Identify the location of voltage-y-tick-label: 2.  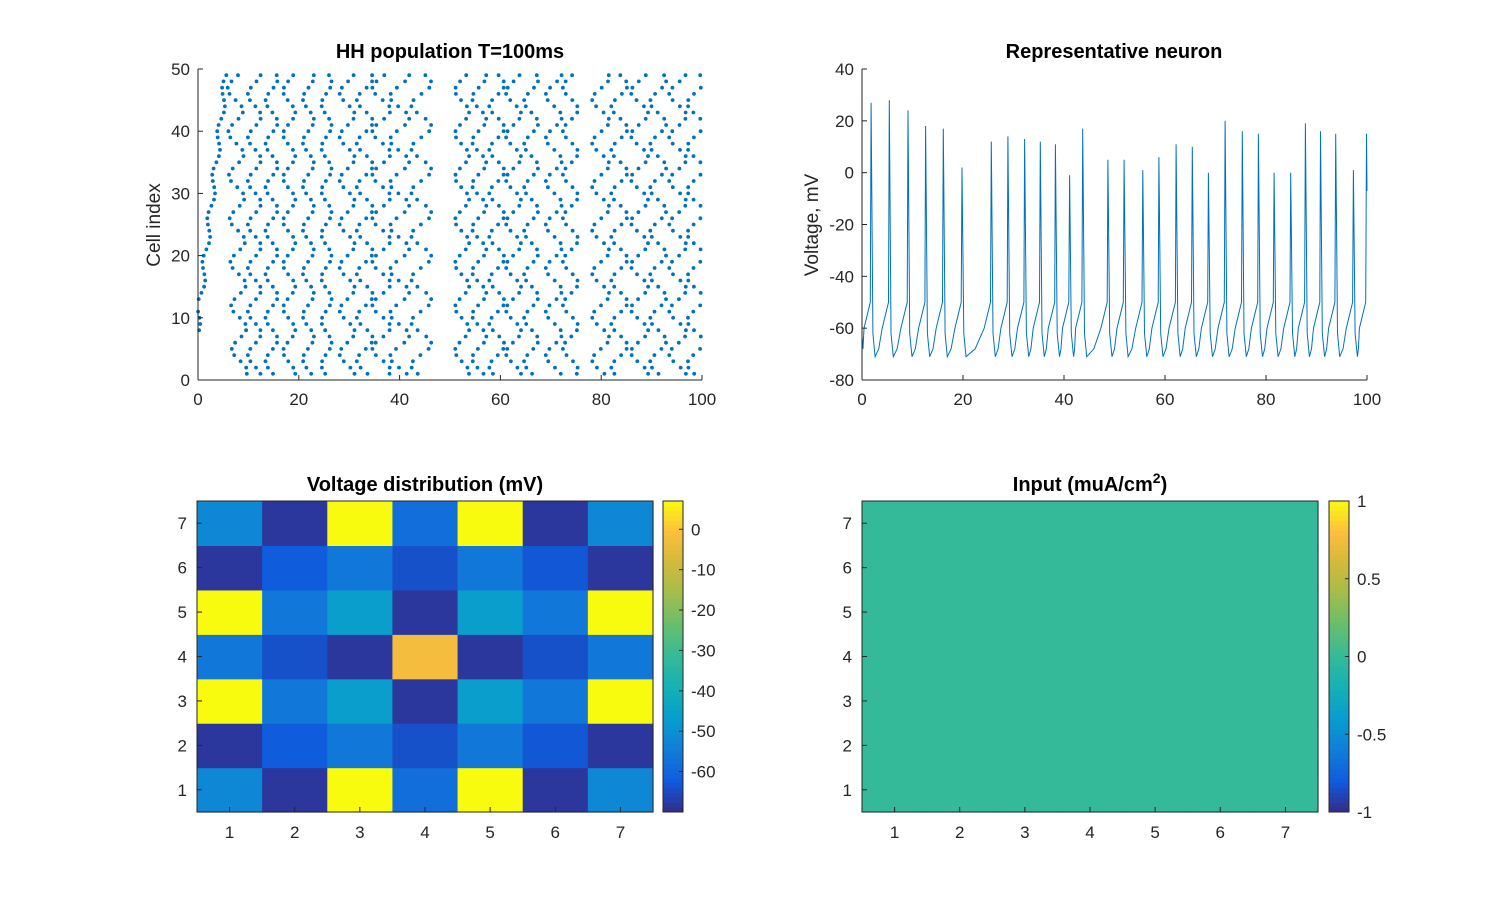
(182, 745).